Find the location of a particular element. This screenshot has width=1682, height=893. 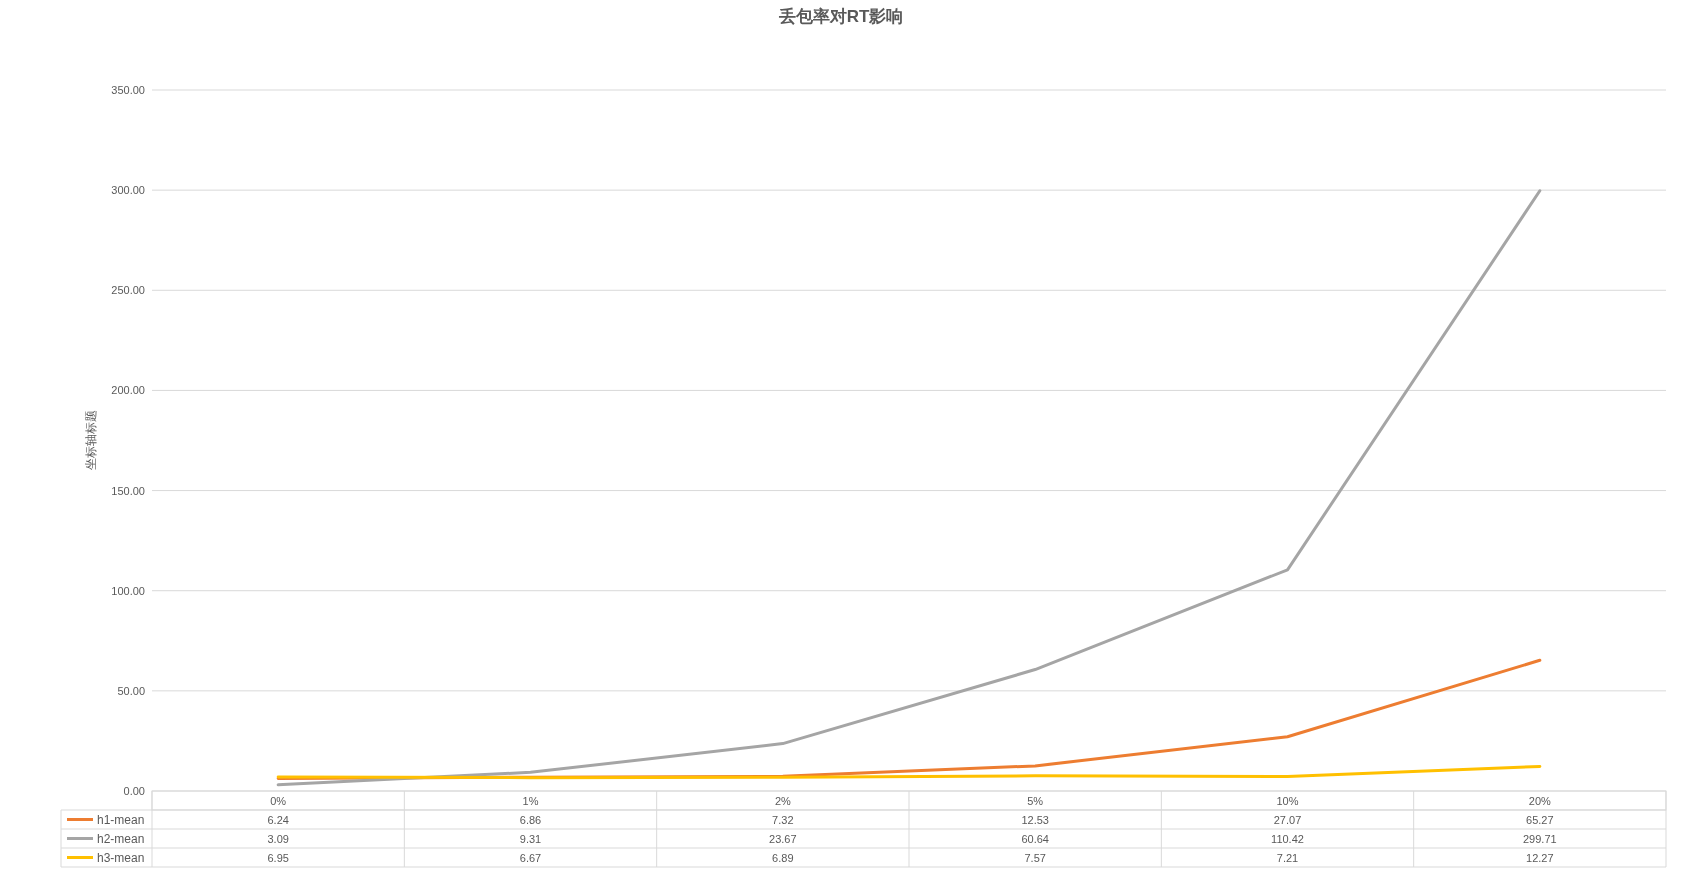

data-label: 299.71 is located at coordinates (1540, 839).